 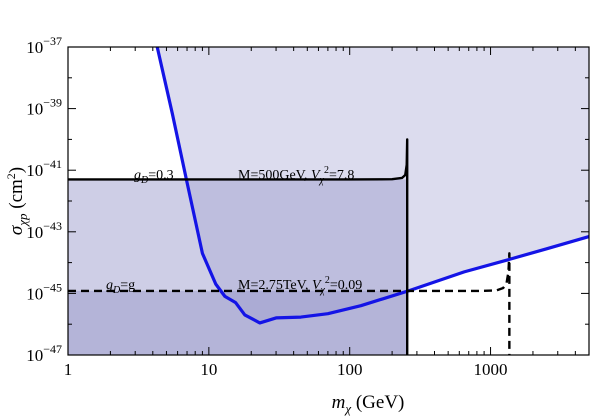 What do you see at coordinates (16, 196) in the screenshot?
I see `y-axis-unit: (cm` at bounding box center [16, 196].